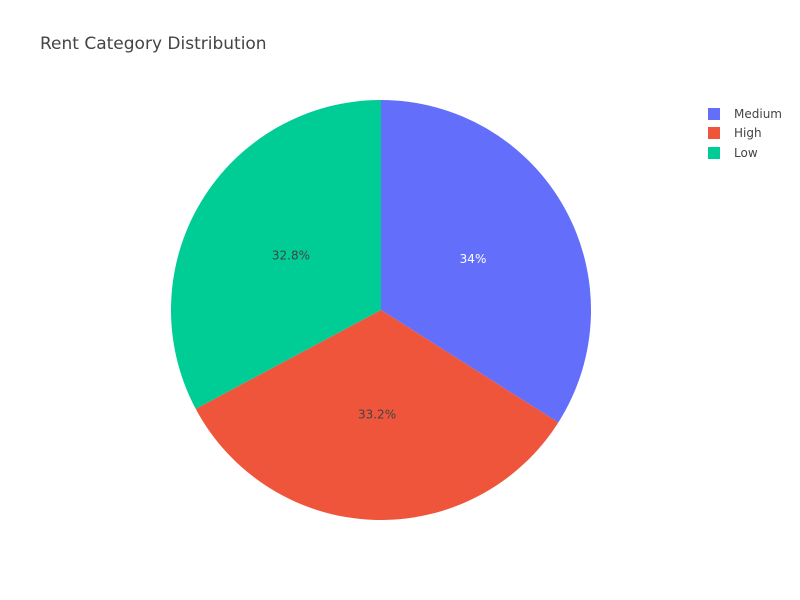 The image size is (800, 600). I want to click on legend-item-medium: Medium, so click(745, 114).